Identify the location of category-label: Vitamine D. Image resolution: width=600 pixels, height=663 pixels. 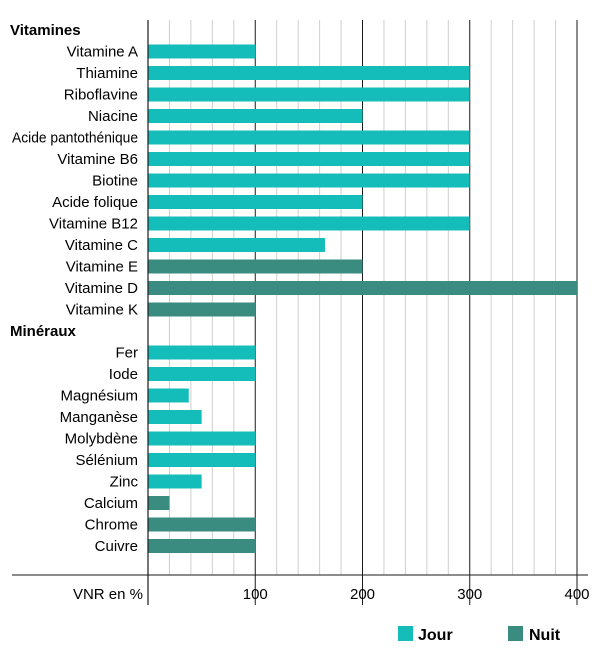
(101, 288).